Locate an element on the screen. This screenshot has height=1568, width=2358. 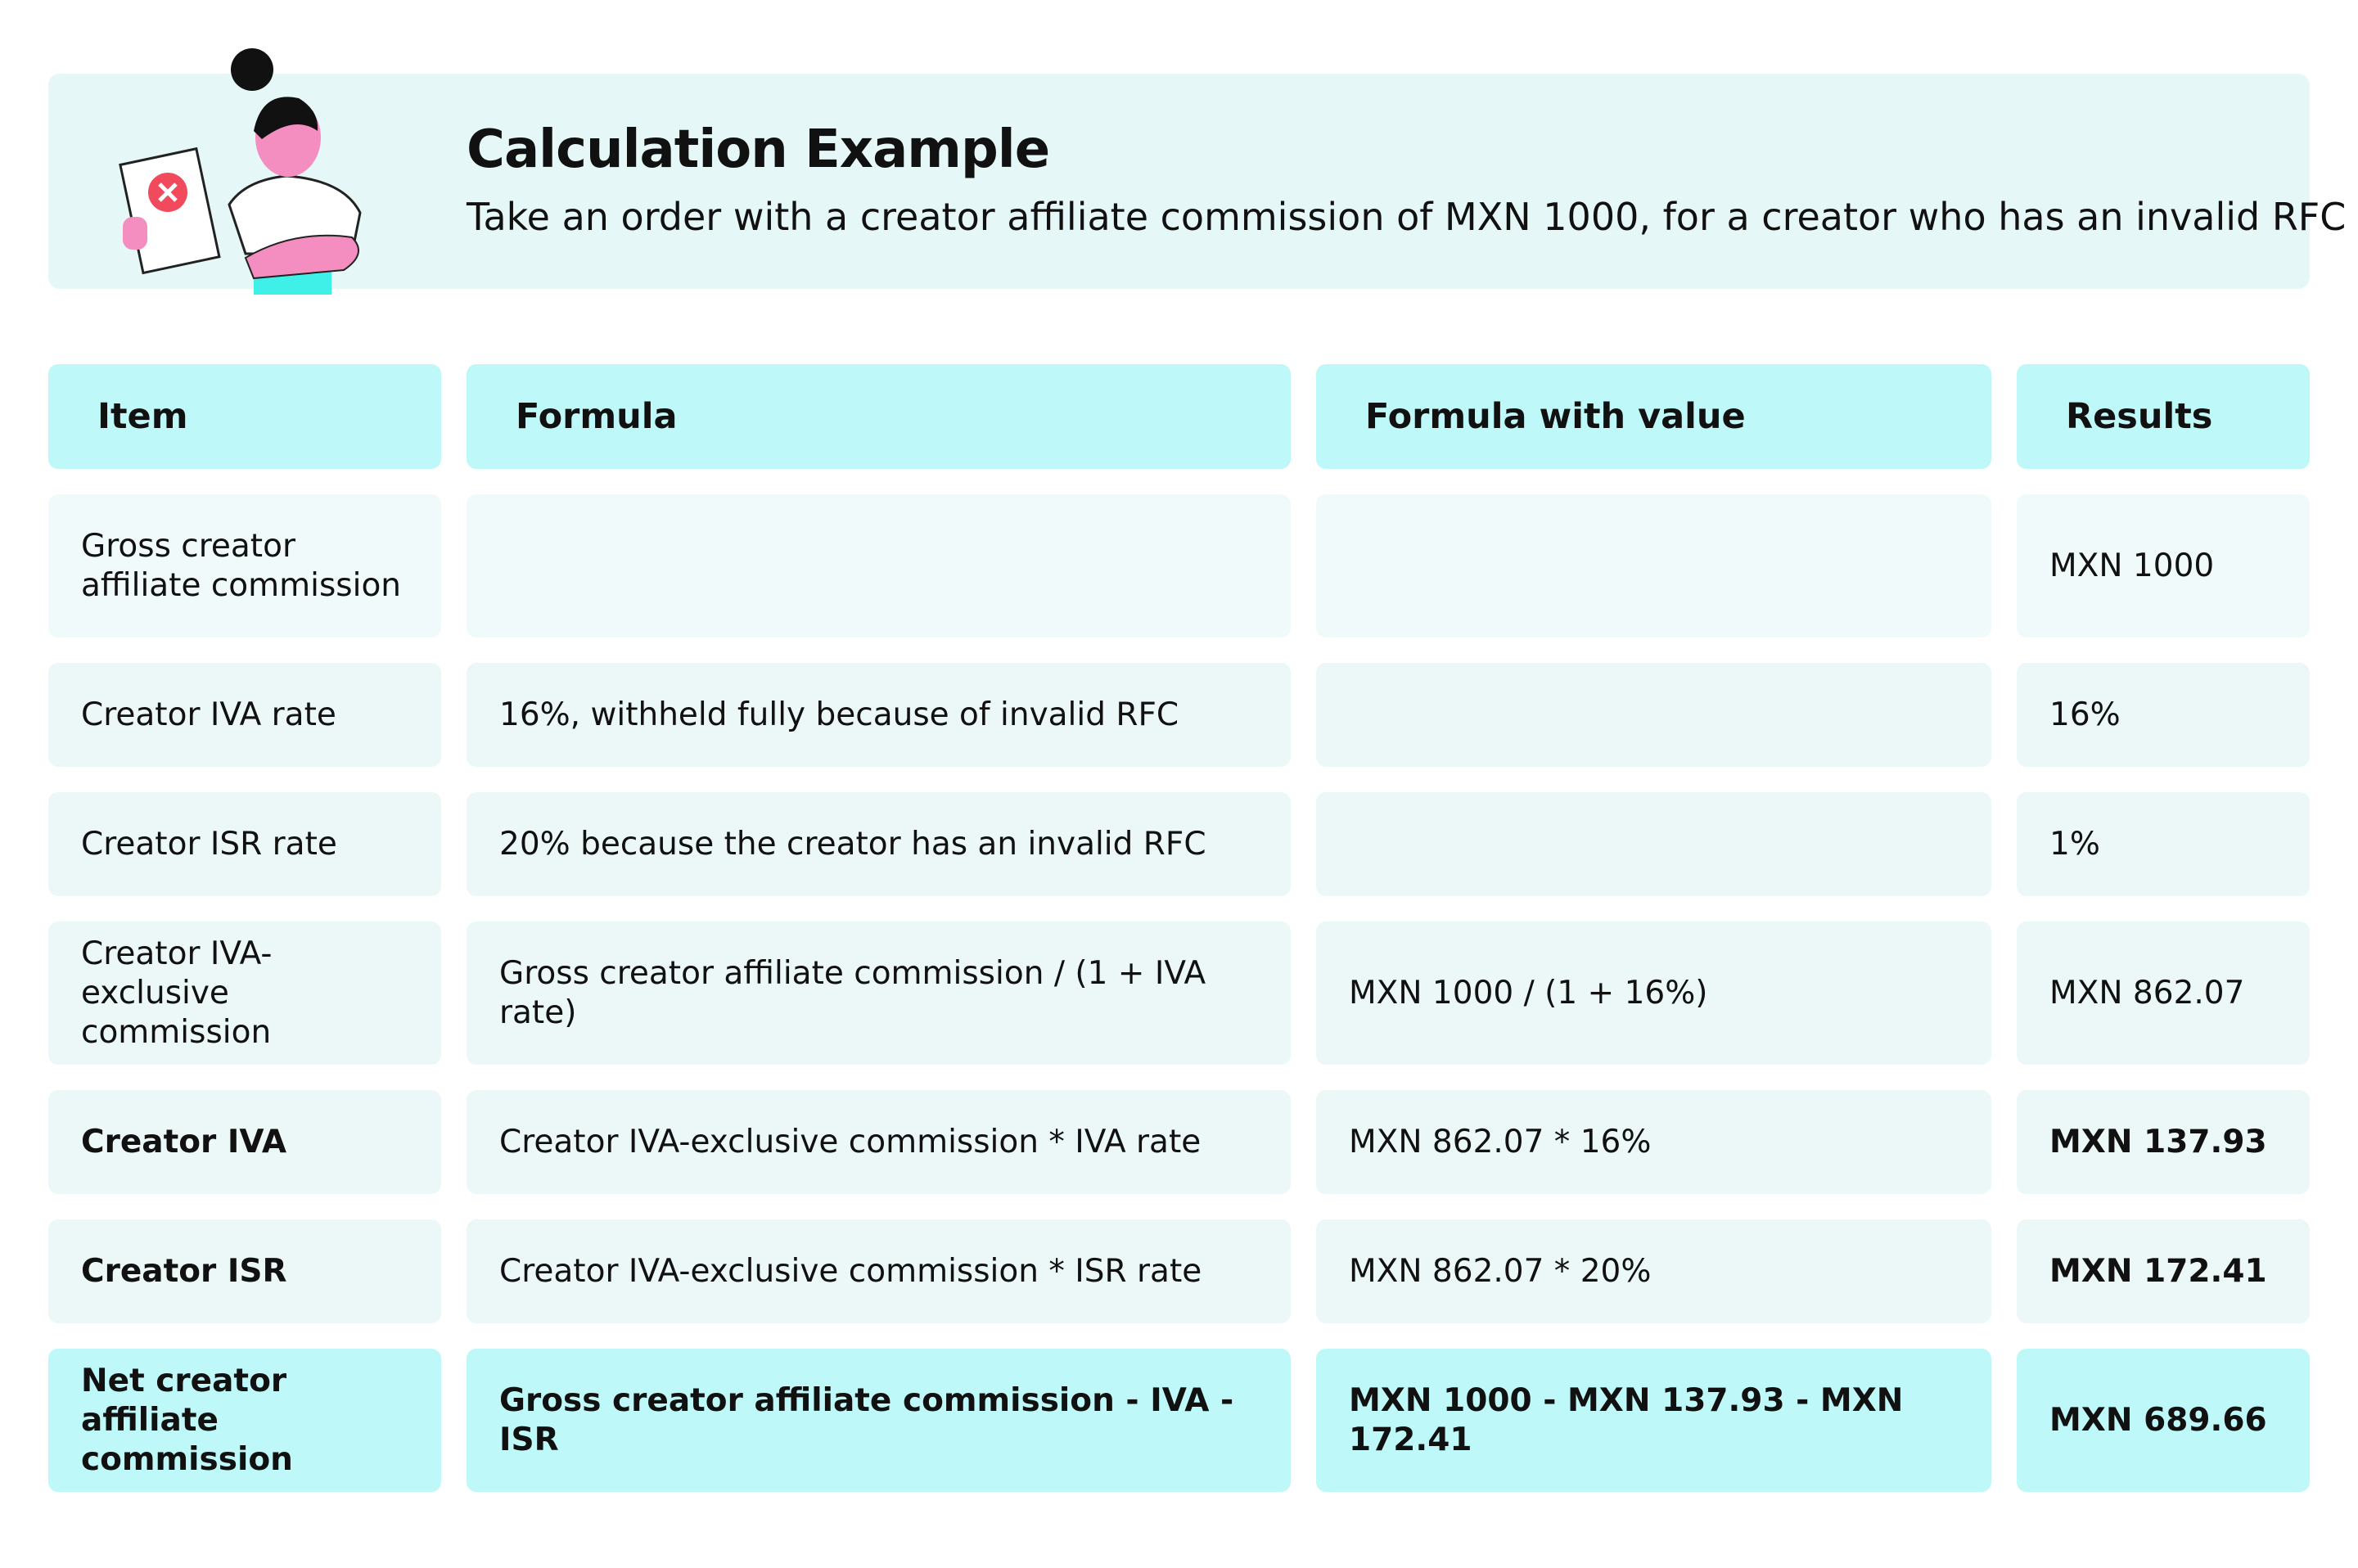
column-header: Formula with value is located at coordinates (1653, 416).